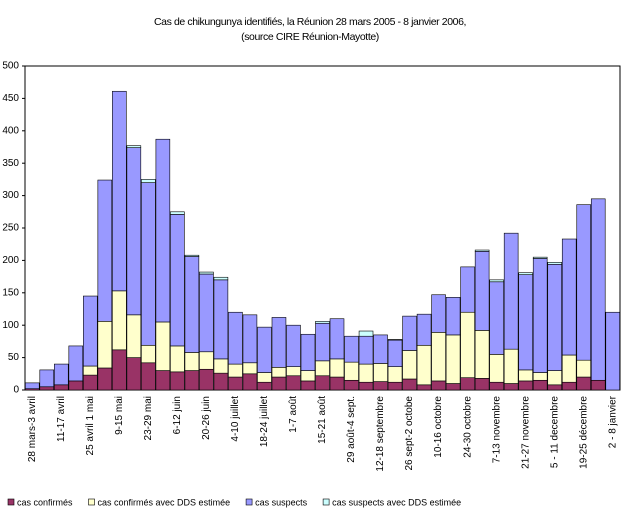  What do you see at coordinates (467, 427) in the screenshot?
I see `x-tick-label: 24-30 octobre` at bounding box center [467, 427].